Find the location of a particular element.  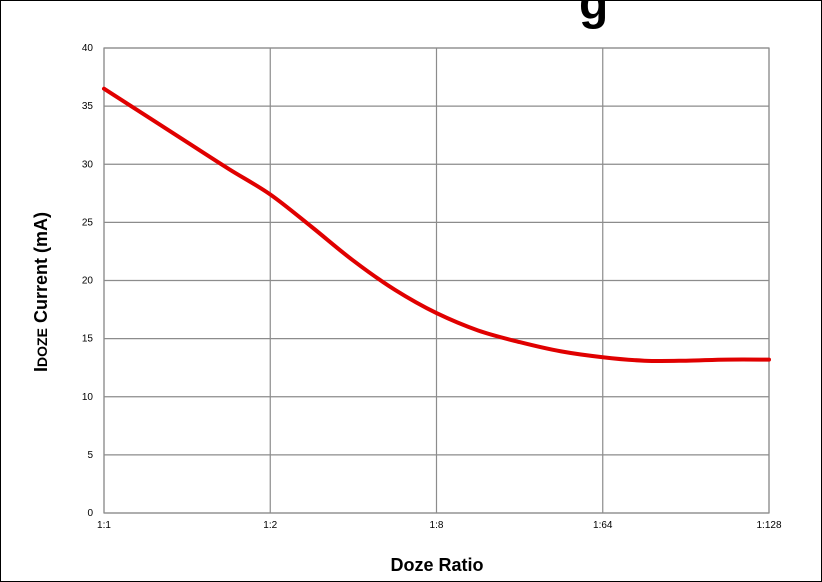

y-tick-label: 20 is located at coordinates (88, 281).